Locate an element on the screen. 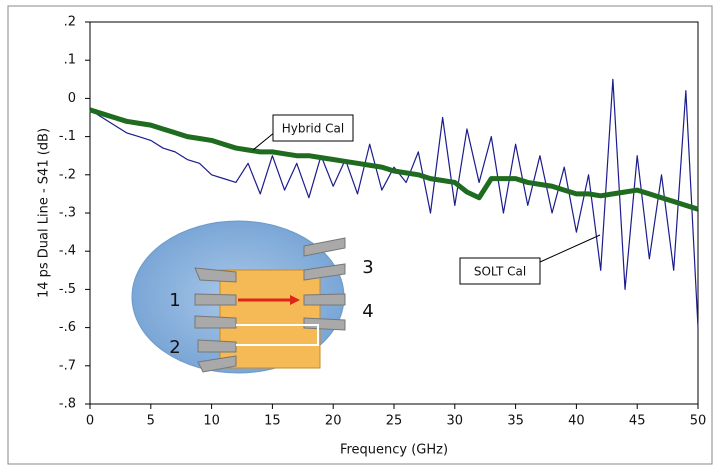 The height and width of the screenshot is (474, 720). y-tick-label: -.3 is located at coordinates (67, 213).